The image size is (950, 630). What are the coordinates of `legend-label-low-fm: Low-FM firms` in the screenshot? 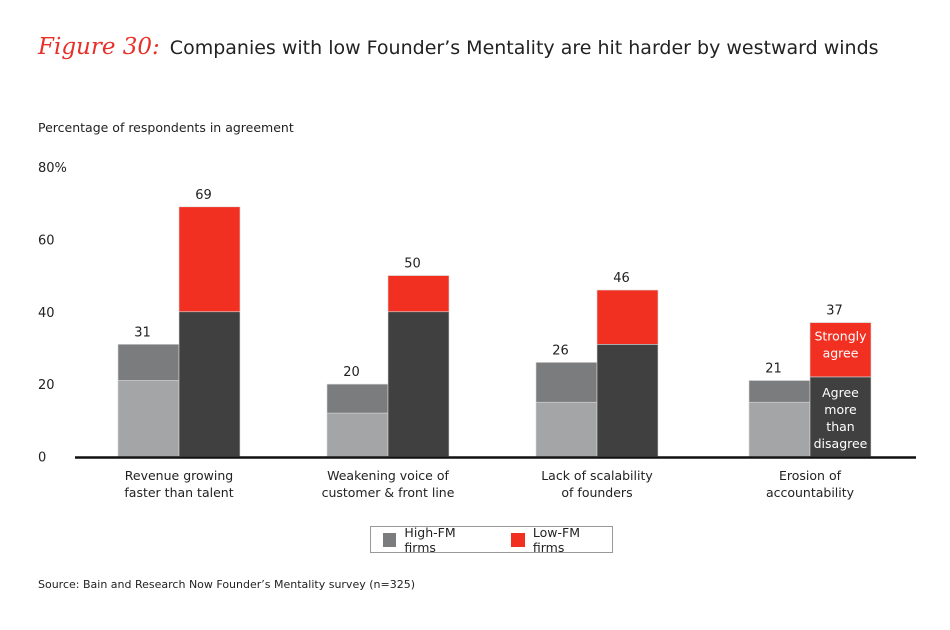 It's located at (556, 539).